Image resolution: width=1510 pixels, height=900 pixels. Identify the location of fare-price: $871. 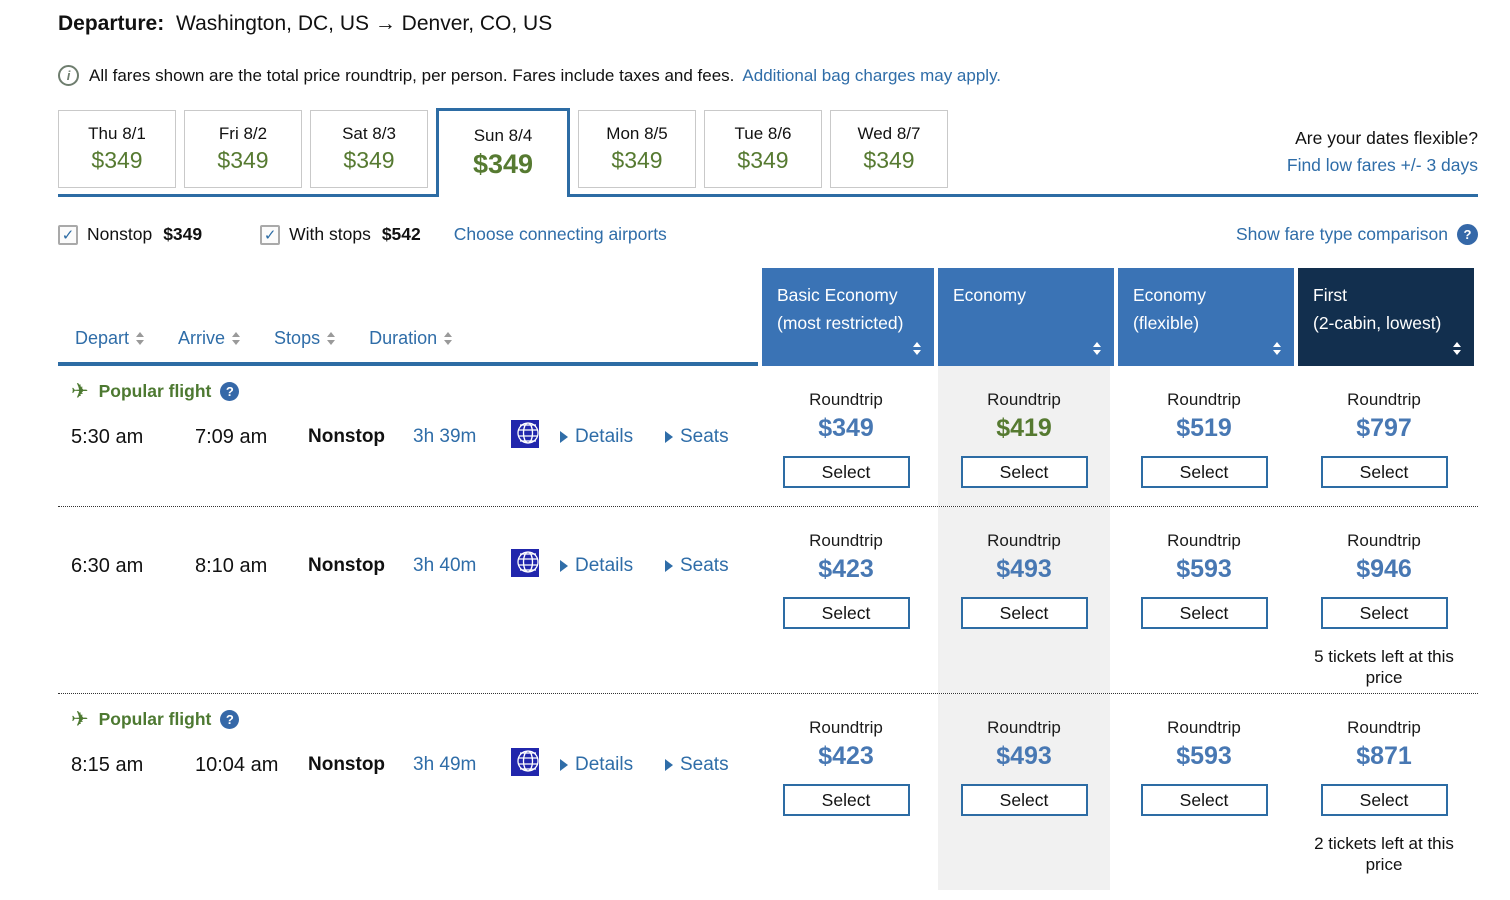
(1384, 756).